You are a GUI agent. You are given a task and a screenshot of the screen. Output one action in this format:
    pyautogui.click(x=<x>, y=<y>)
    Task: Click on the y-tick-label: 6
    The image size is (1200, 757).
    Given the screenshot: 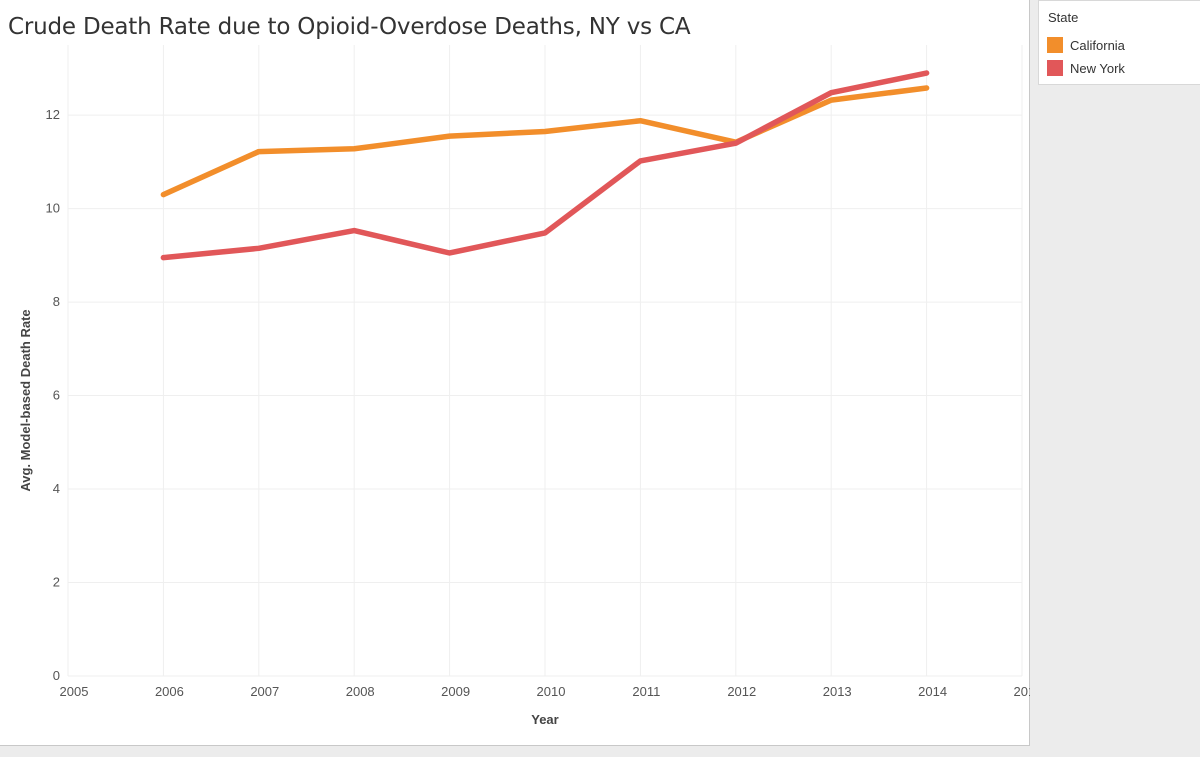 What is the action you would take?
    pyautogui.click(x=56, y=395)
    